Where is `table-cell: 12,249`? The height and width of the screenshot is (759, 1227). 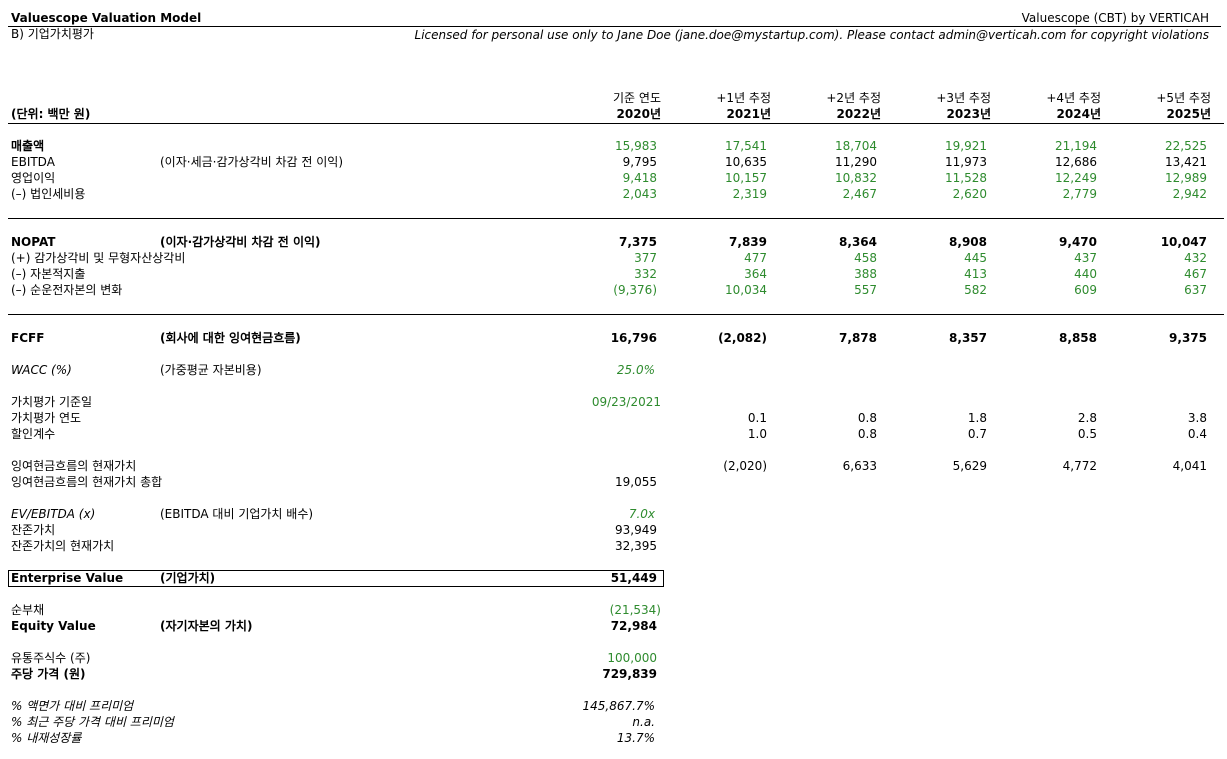
table-cell: 12,249 is located at coordinates (1076, 178).